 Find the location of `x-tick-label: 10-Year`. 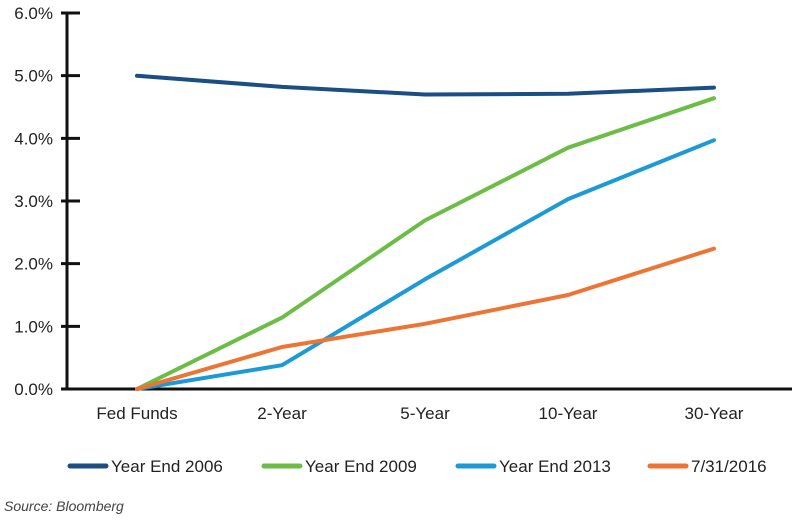

x-tick-label: 10-Year is located at coordinates (568, 413).